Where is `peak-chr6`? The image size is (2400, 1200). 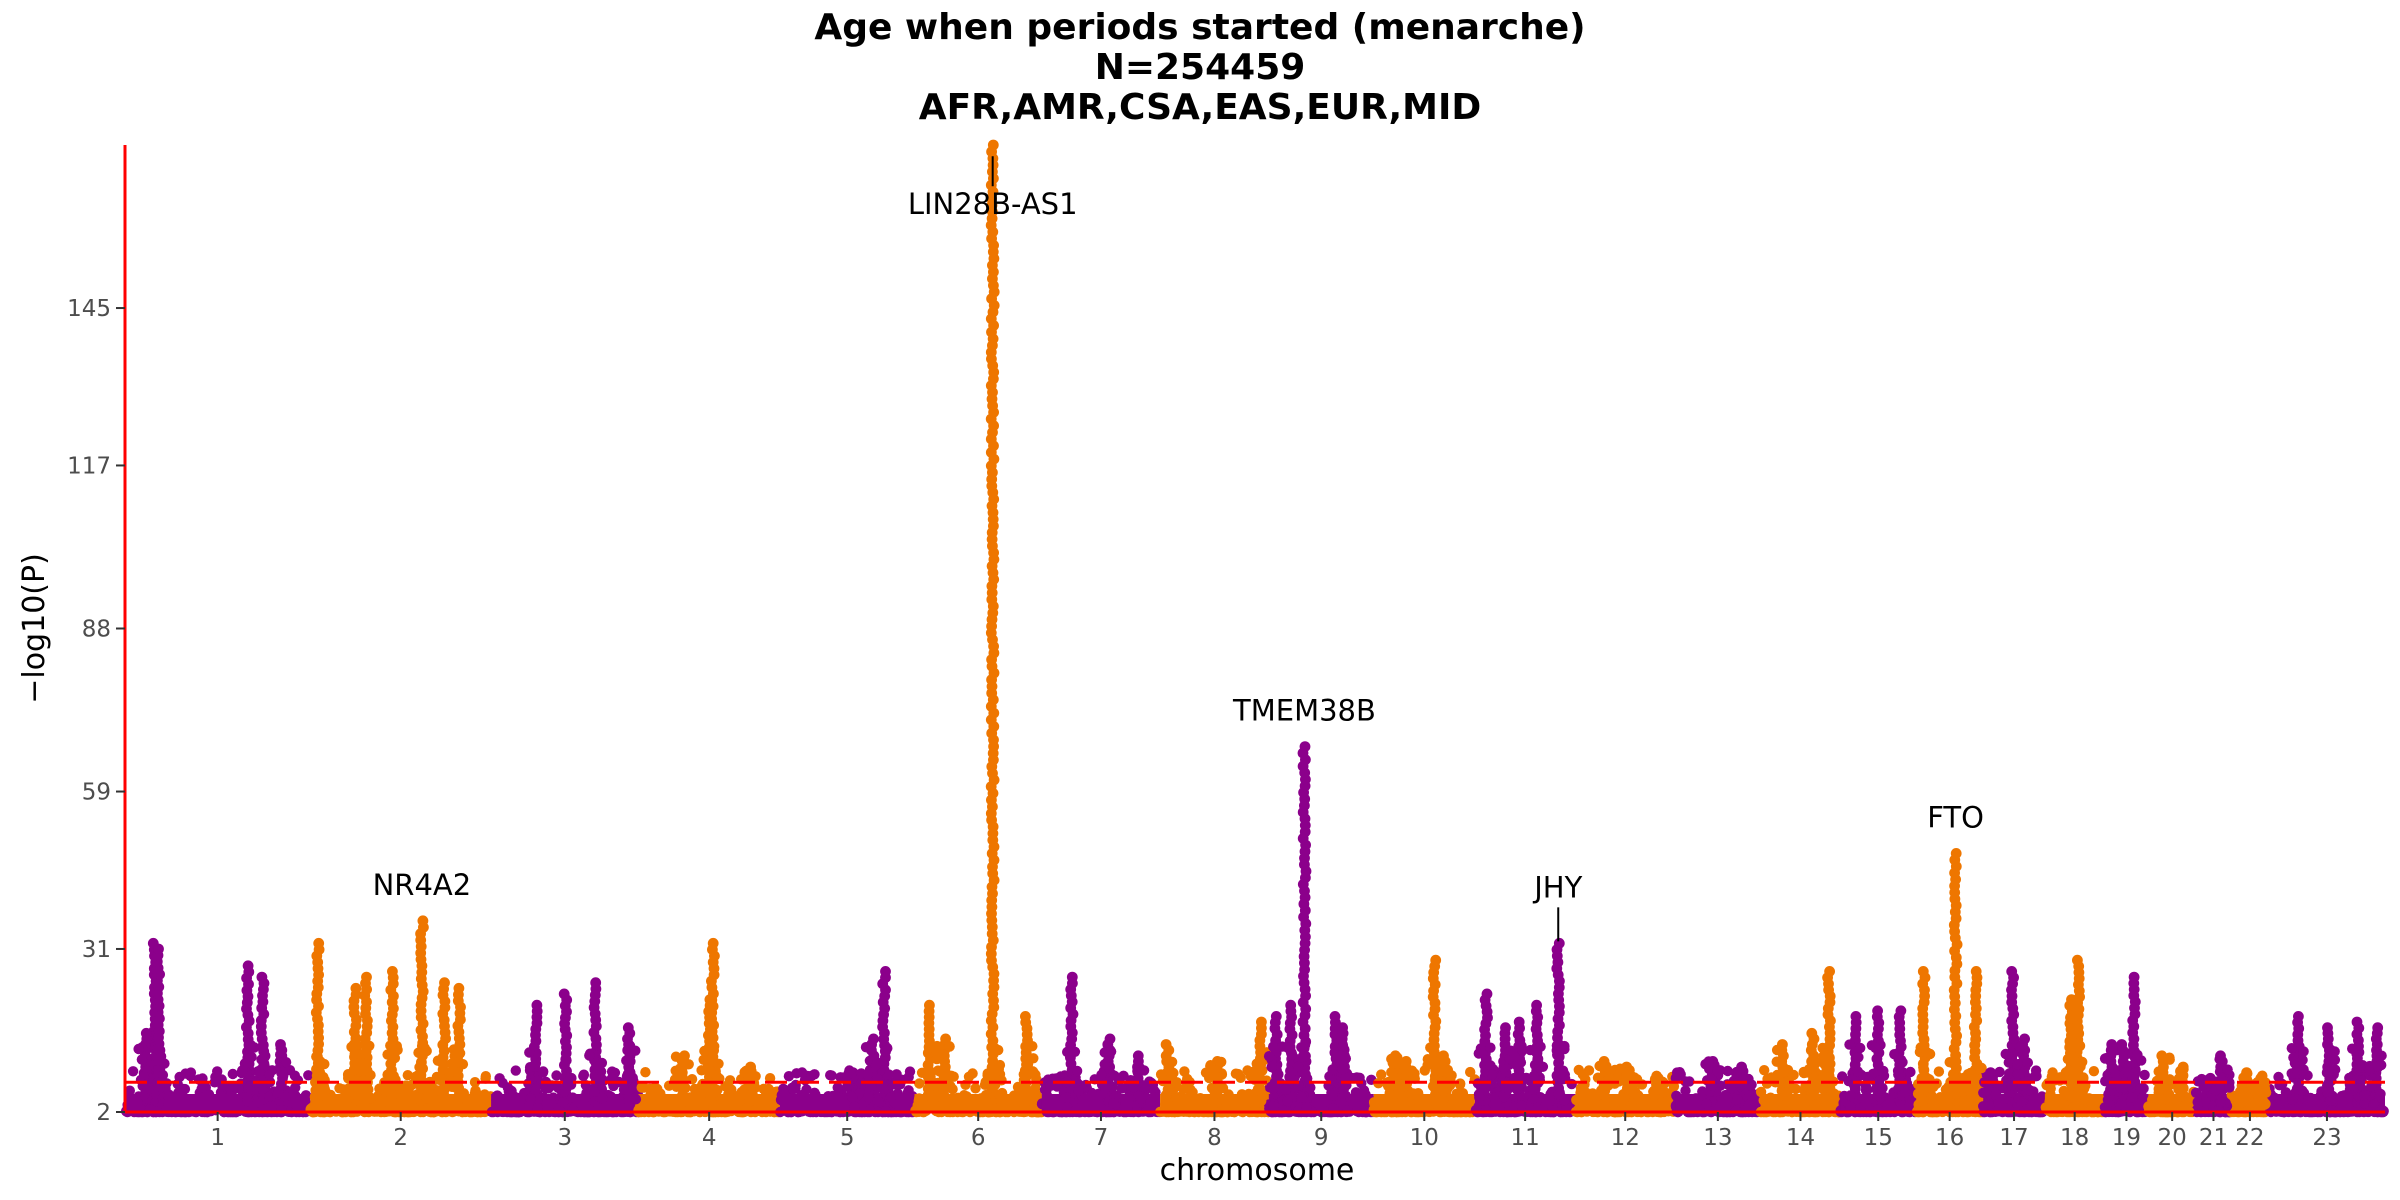
peak-chr6 is located at coordinates (993, 623).